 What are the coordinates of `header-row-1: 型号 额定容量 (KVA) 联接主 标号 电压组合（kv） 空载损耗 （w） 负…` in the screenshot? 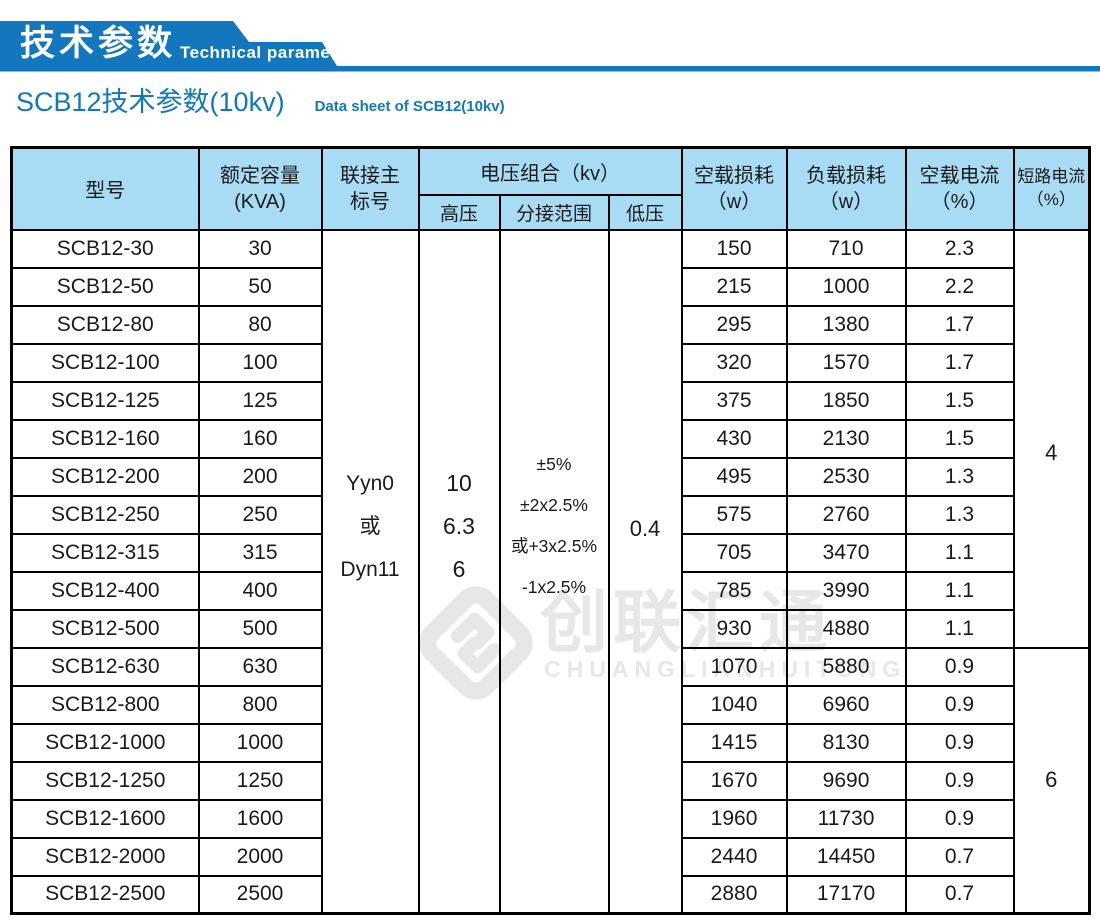 It's located at (550, 188).